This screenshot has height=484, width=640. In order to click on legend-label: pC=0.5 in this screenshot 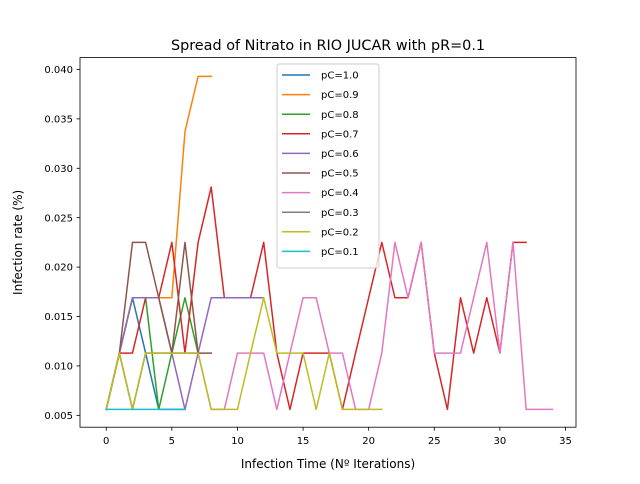, I will do `click(340, 174)`.